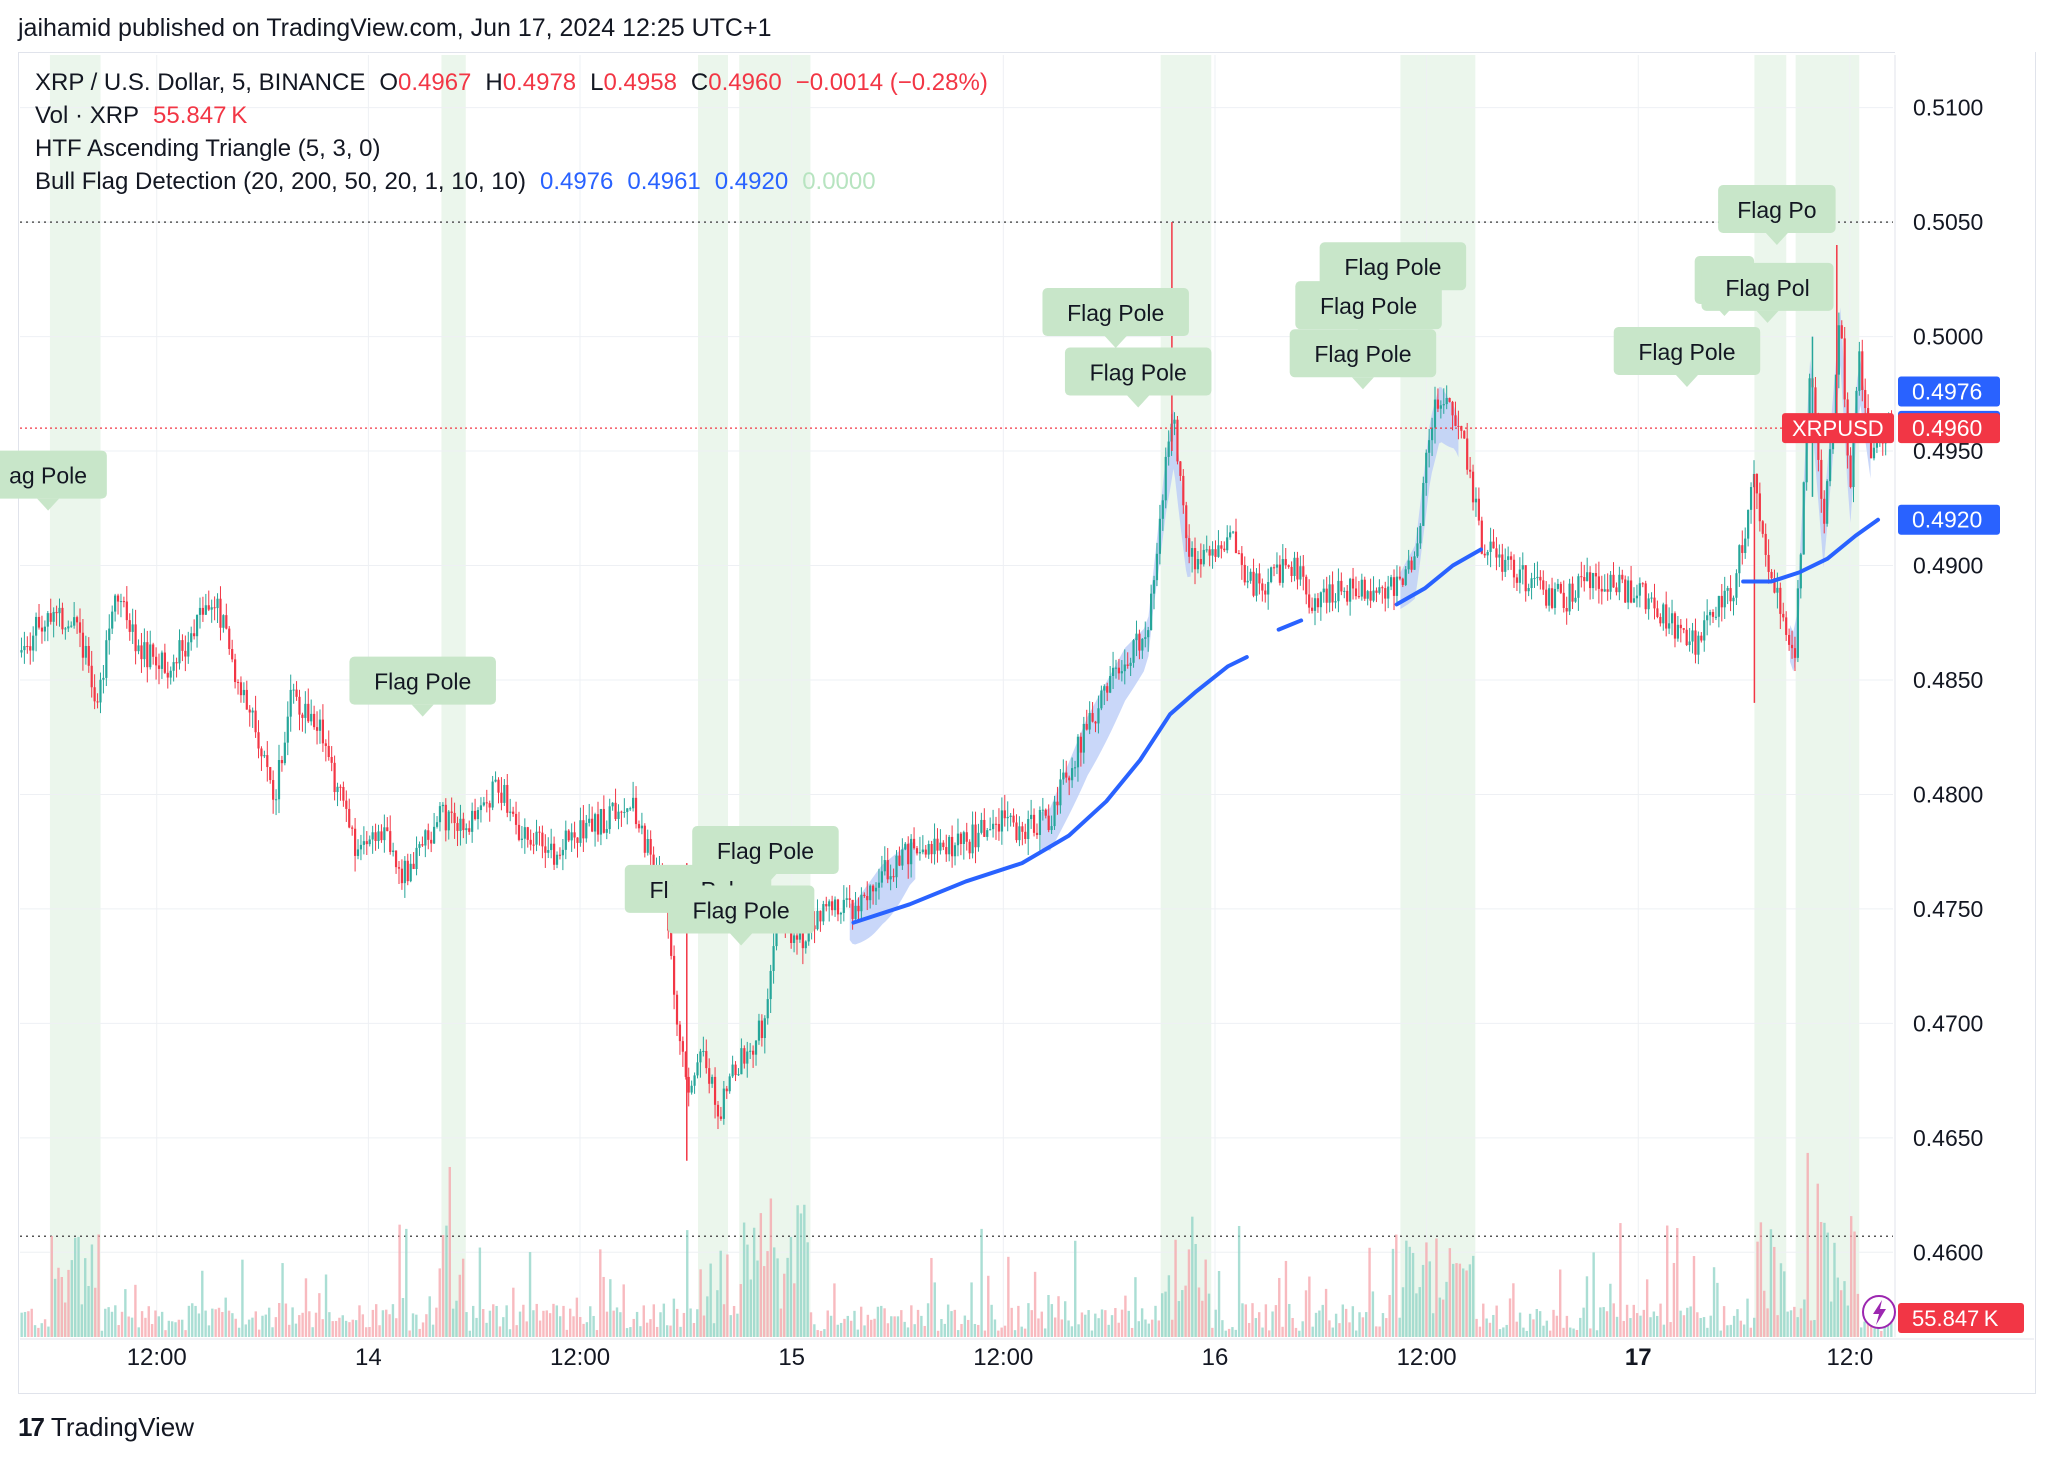 The width and height of the screenshot is (2048, 1459). Describe the element at coordinates (106, 1427) in the screenshot. I see `tradingview-brand: 17 TradingView` at that location.